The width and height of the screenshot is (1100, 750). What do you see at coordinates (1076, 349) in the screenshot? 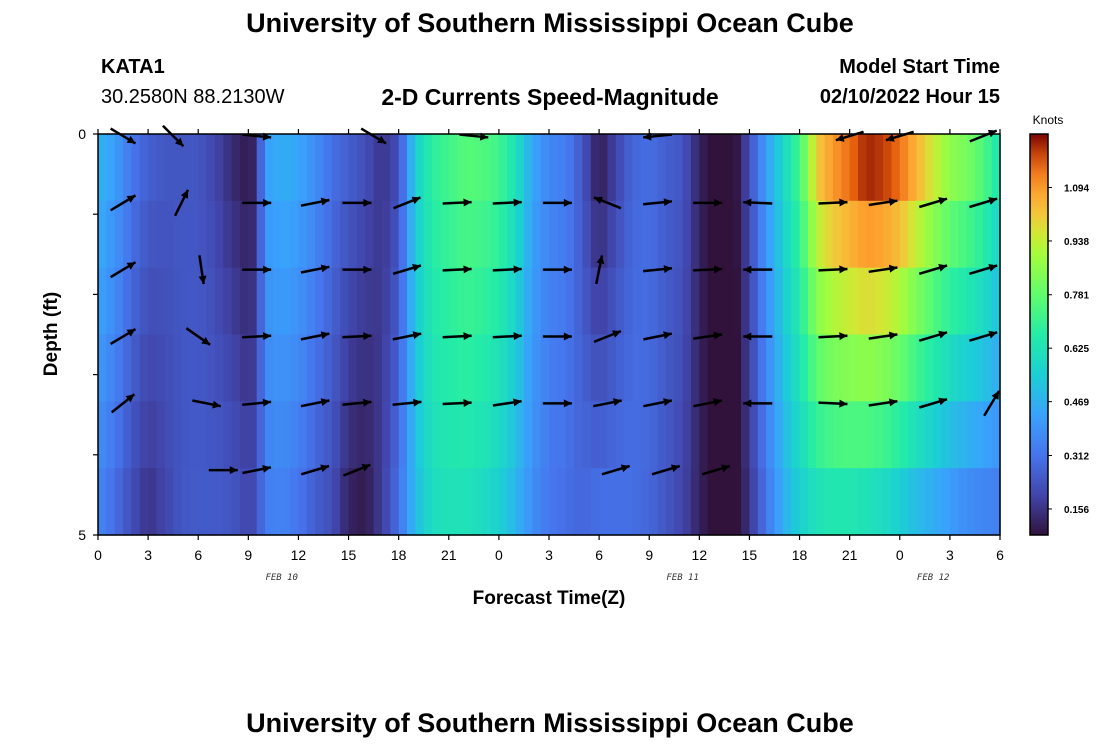
I see `colorbar-tick-label: 0.625` at bounding box center [1076, 349].